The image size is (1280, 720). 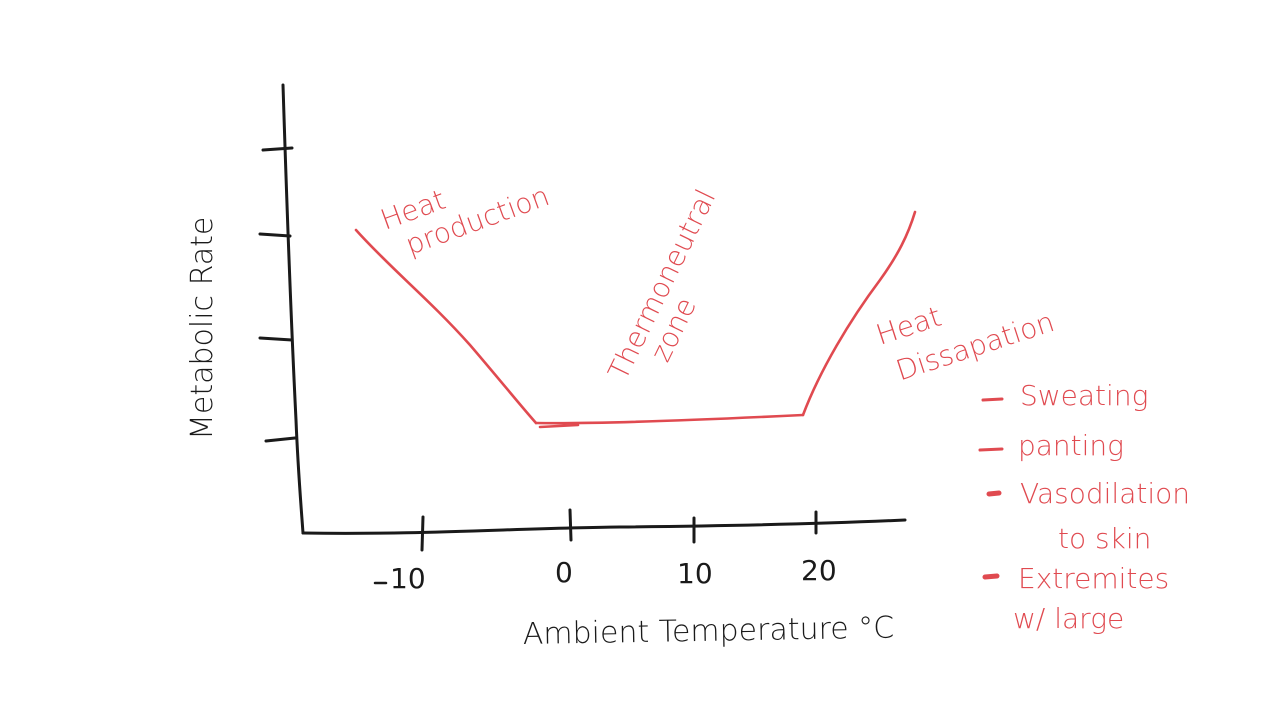 I want to click on heat-production-annotation: Heat production, so click(x=465, y=220).